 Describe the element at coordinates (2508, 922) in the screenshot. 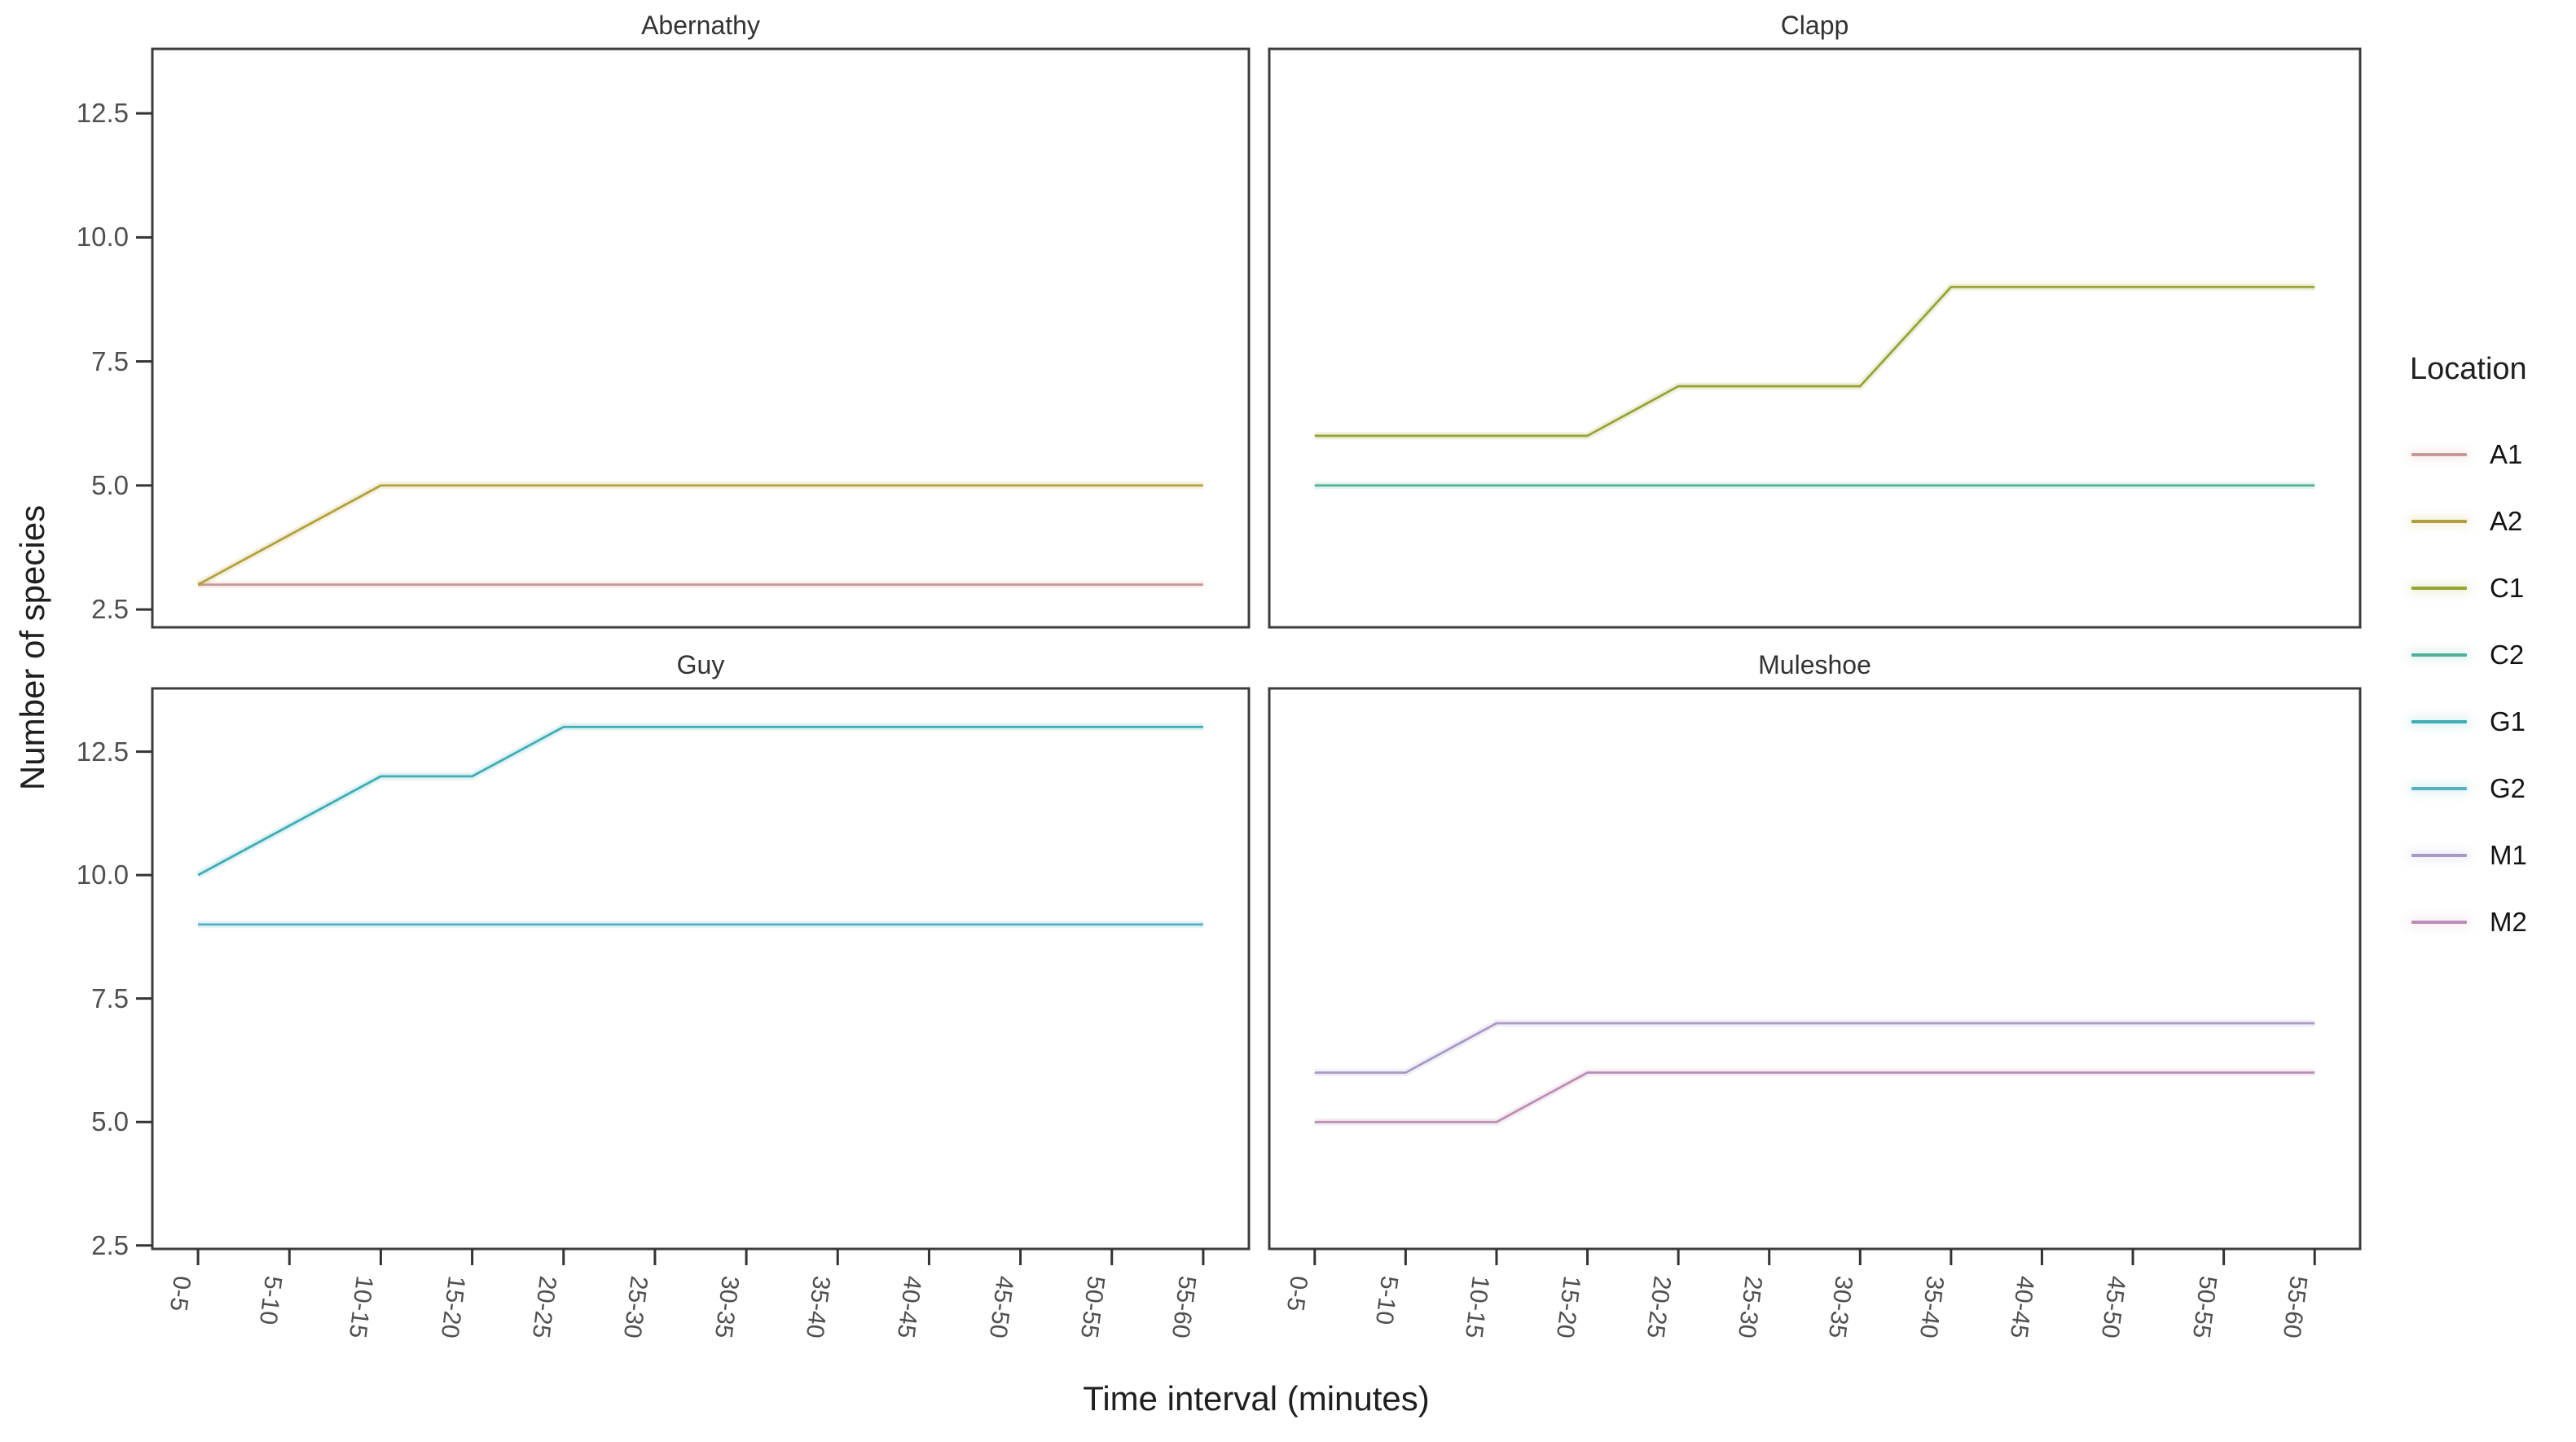

I see `legend-item-label: M2` at that location.